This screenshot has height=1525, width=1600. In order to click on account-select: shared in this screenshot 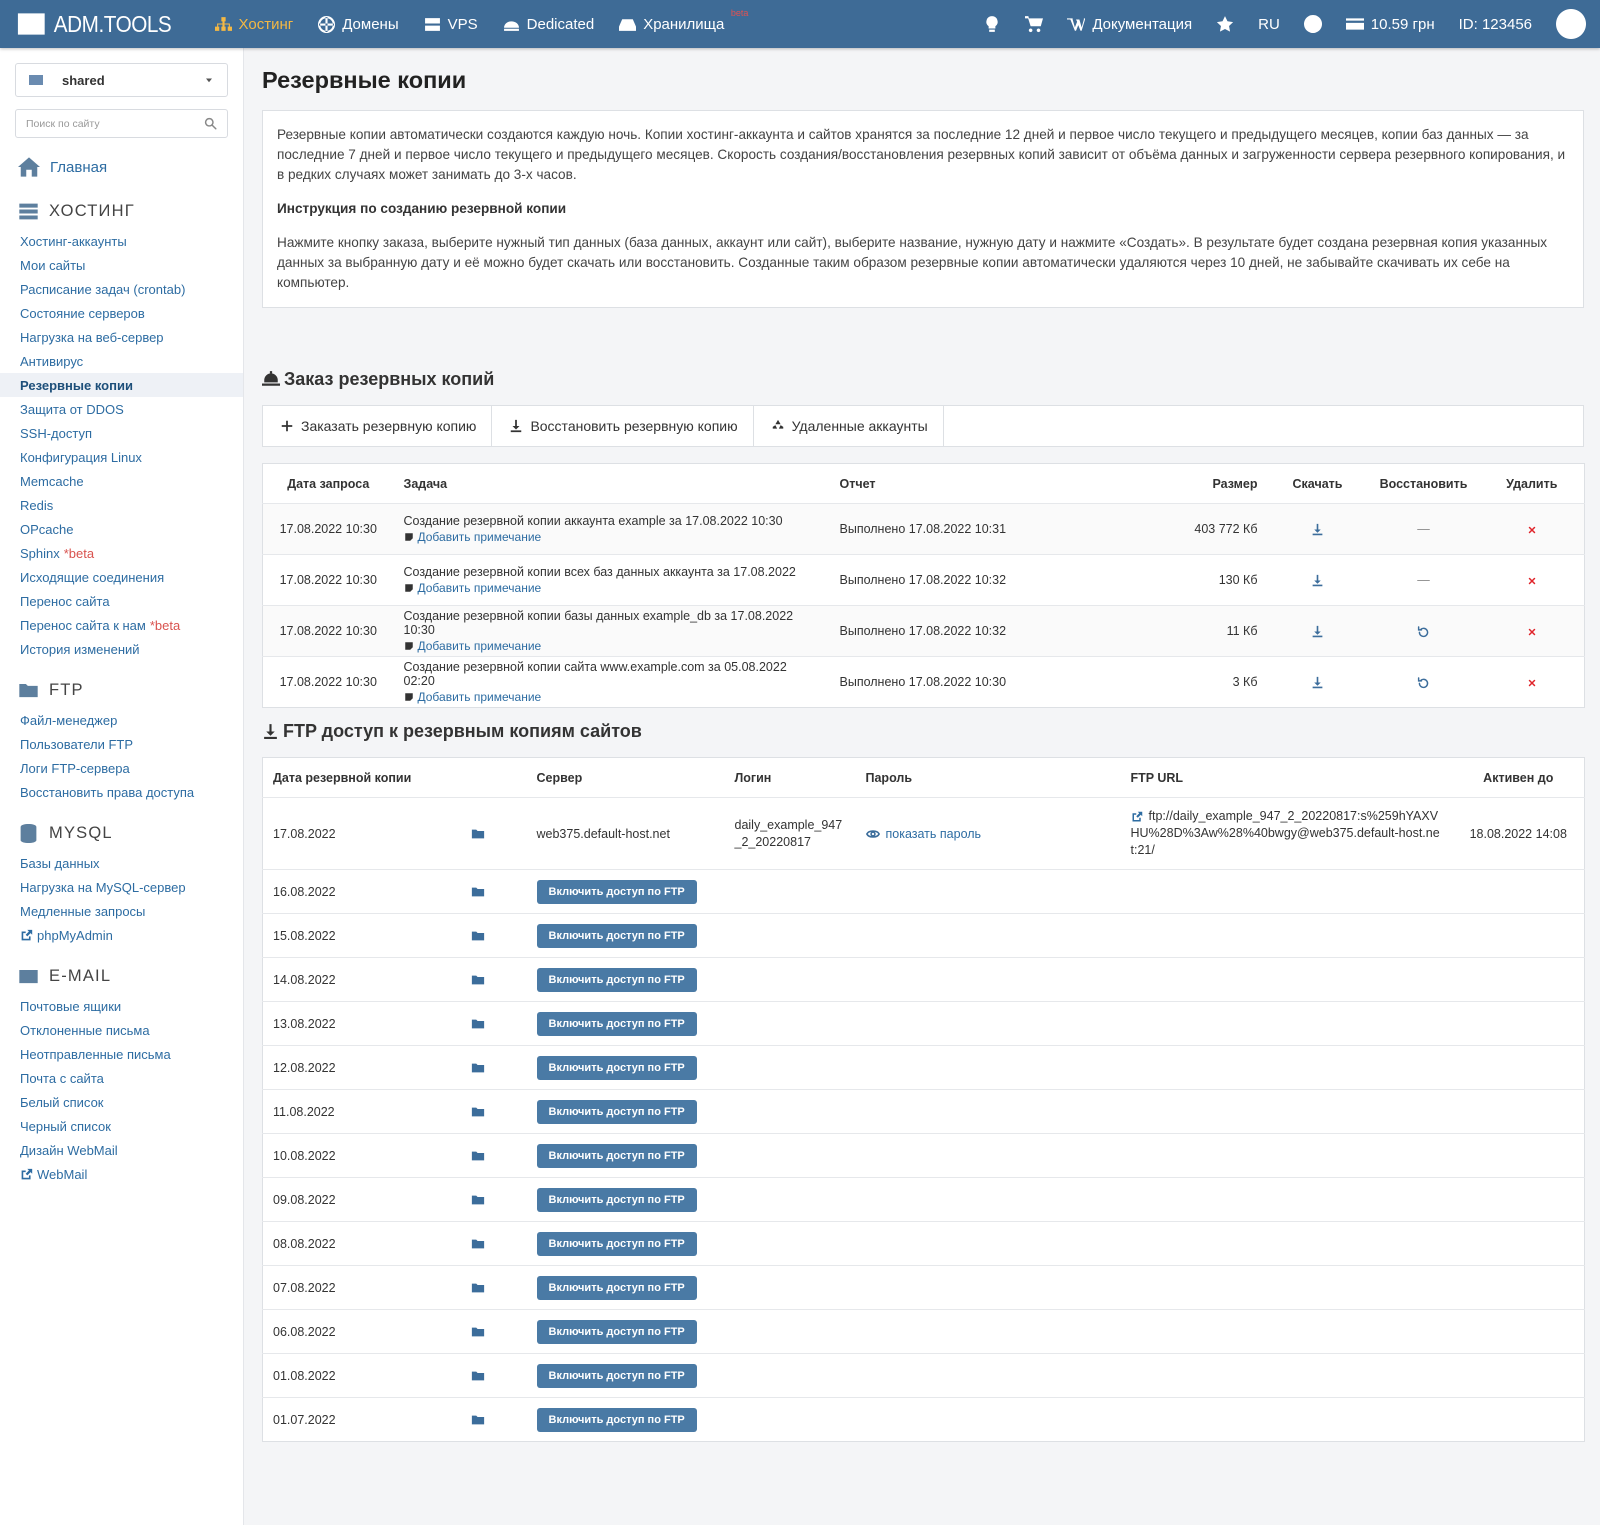, I will do `click(121, 80)`.